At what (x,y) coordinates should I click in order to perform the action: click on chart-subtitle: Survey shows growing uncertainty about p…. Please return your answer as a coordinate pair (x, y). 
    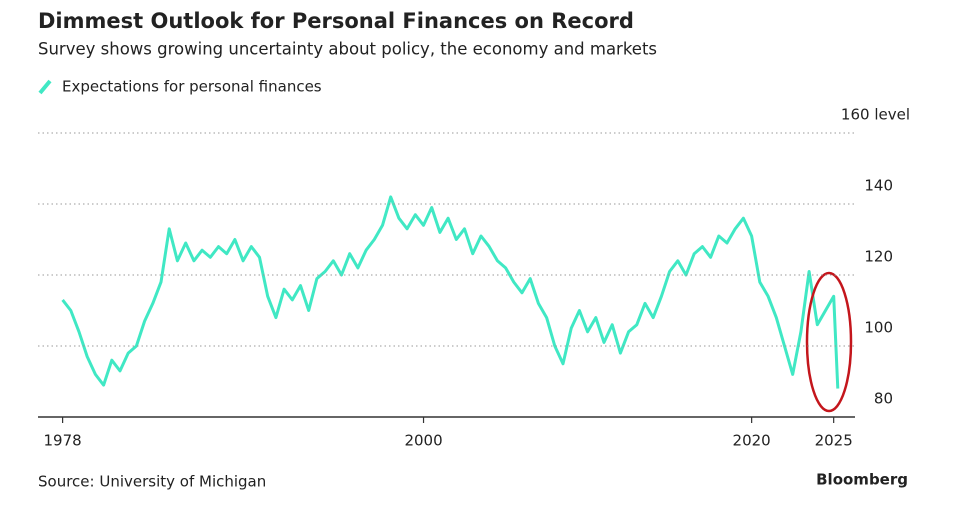
    Looking at the image, I should click on (347, 49).